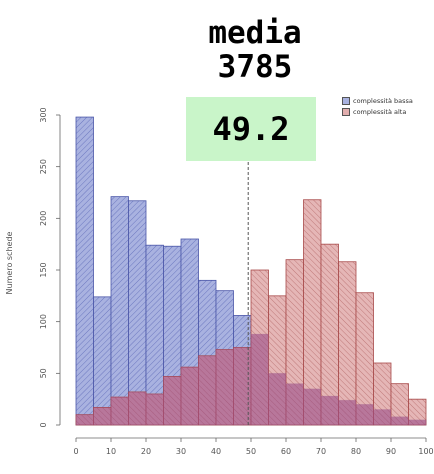 The height and width of the screenshot is (474, 434). Describe the element at coordinates (253, 446) in the screenshot. I see `x-axis: 0 10 20 30 40 50 60 70 80 90 100` at that location.